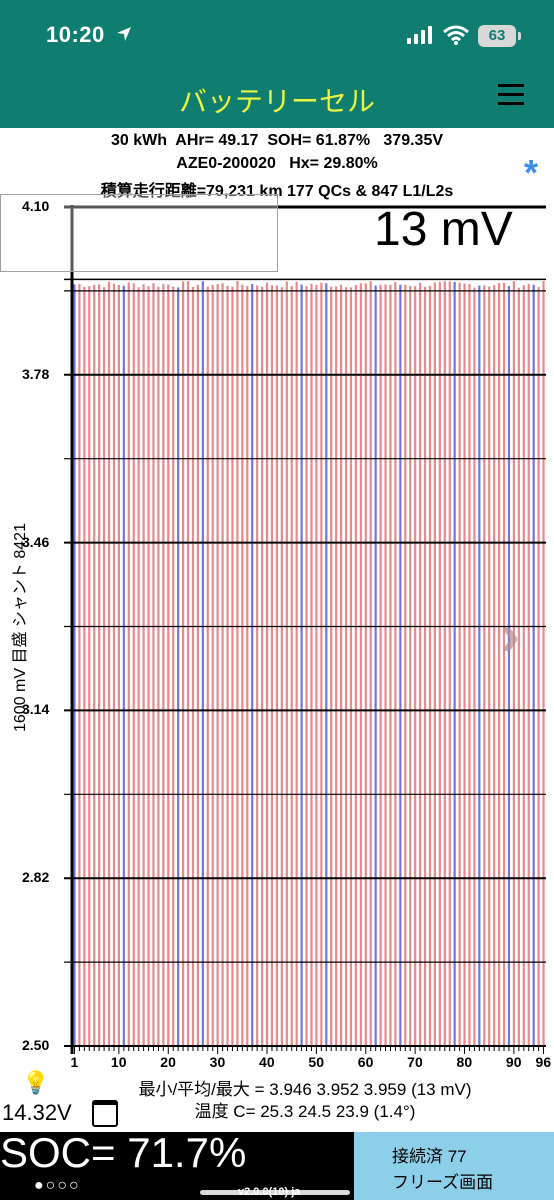 The width and height of the screenshot is (554, 1200). What do you see at coordinates (124, 34) in the screenshot?
I see `location-arrow-icon` at bounding box center [124, 34].